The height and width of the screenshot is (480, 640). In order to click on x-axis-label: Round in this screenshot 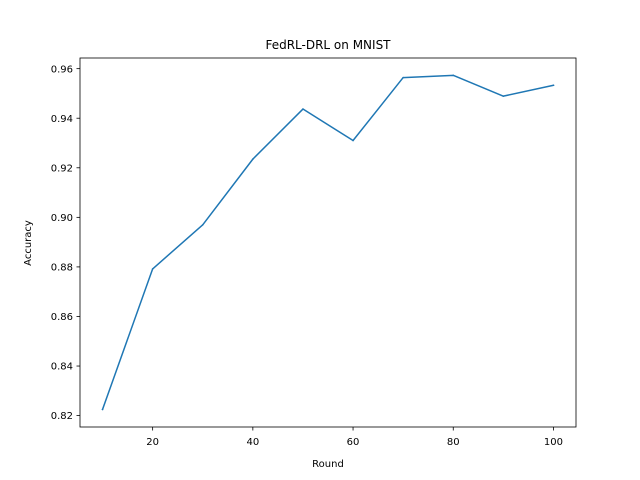, I will do `click(328, 464)`.